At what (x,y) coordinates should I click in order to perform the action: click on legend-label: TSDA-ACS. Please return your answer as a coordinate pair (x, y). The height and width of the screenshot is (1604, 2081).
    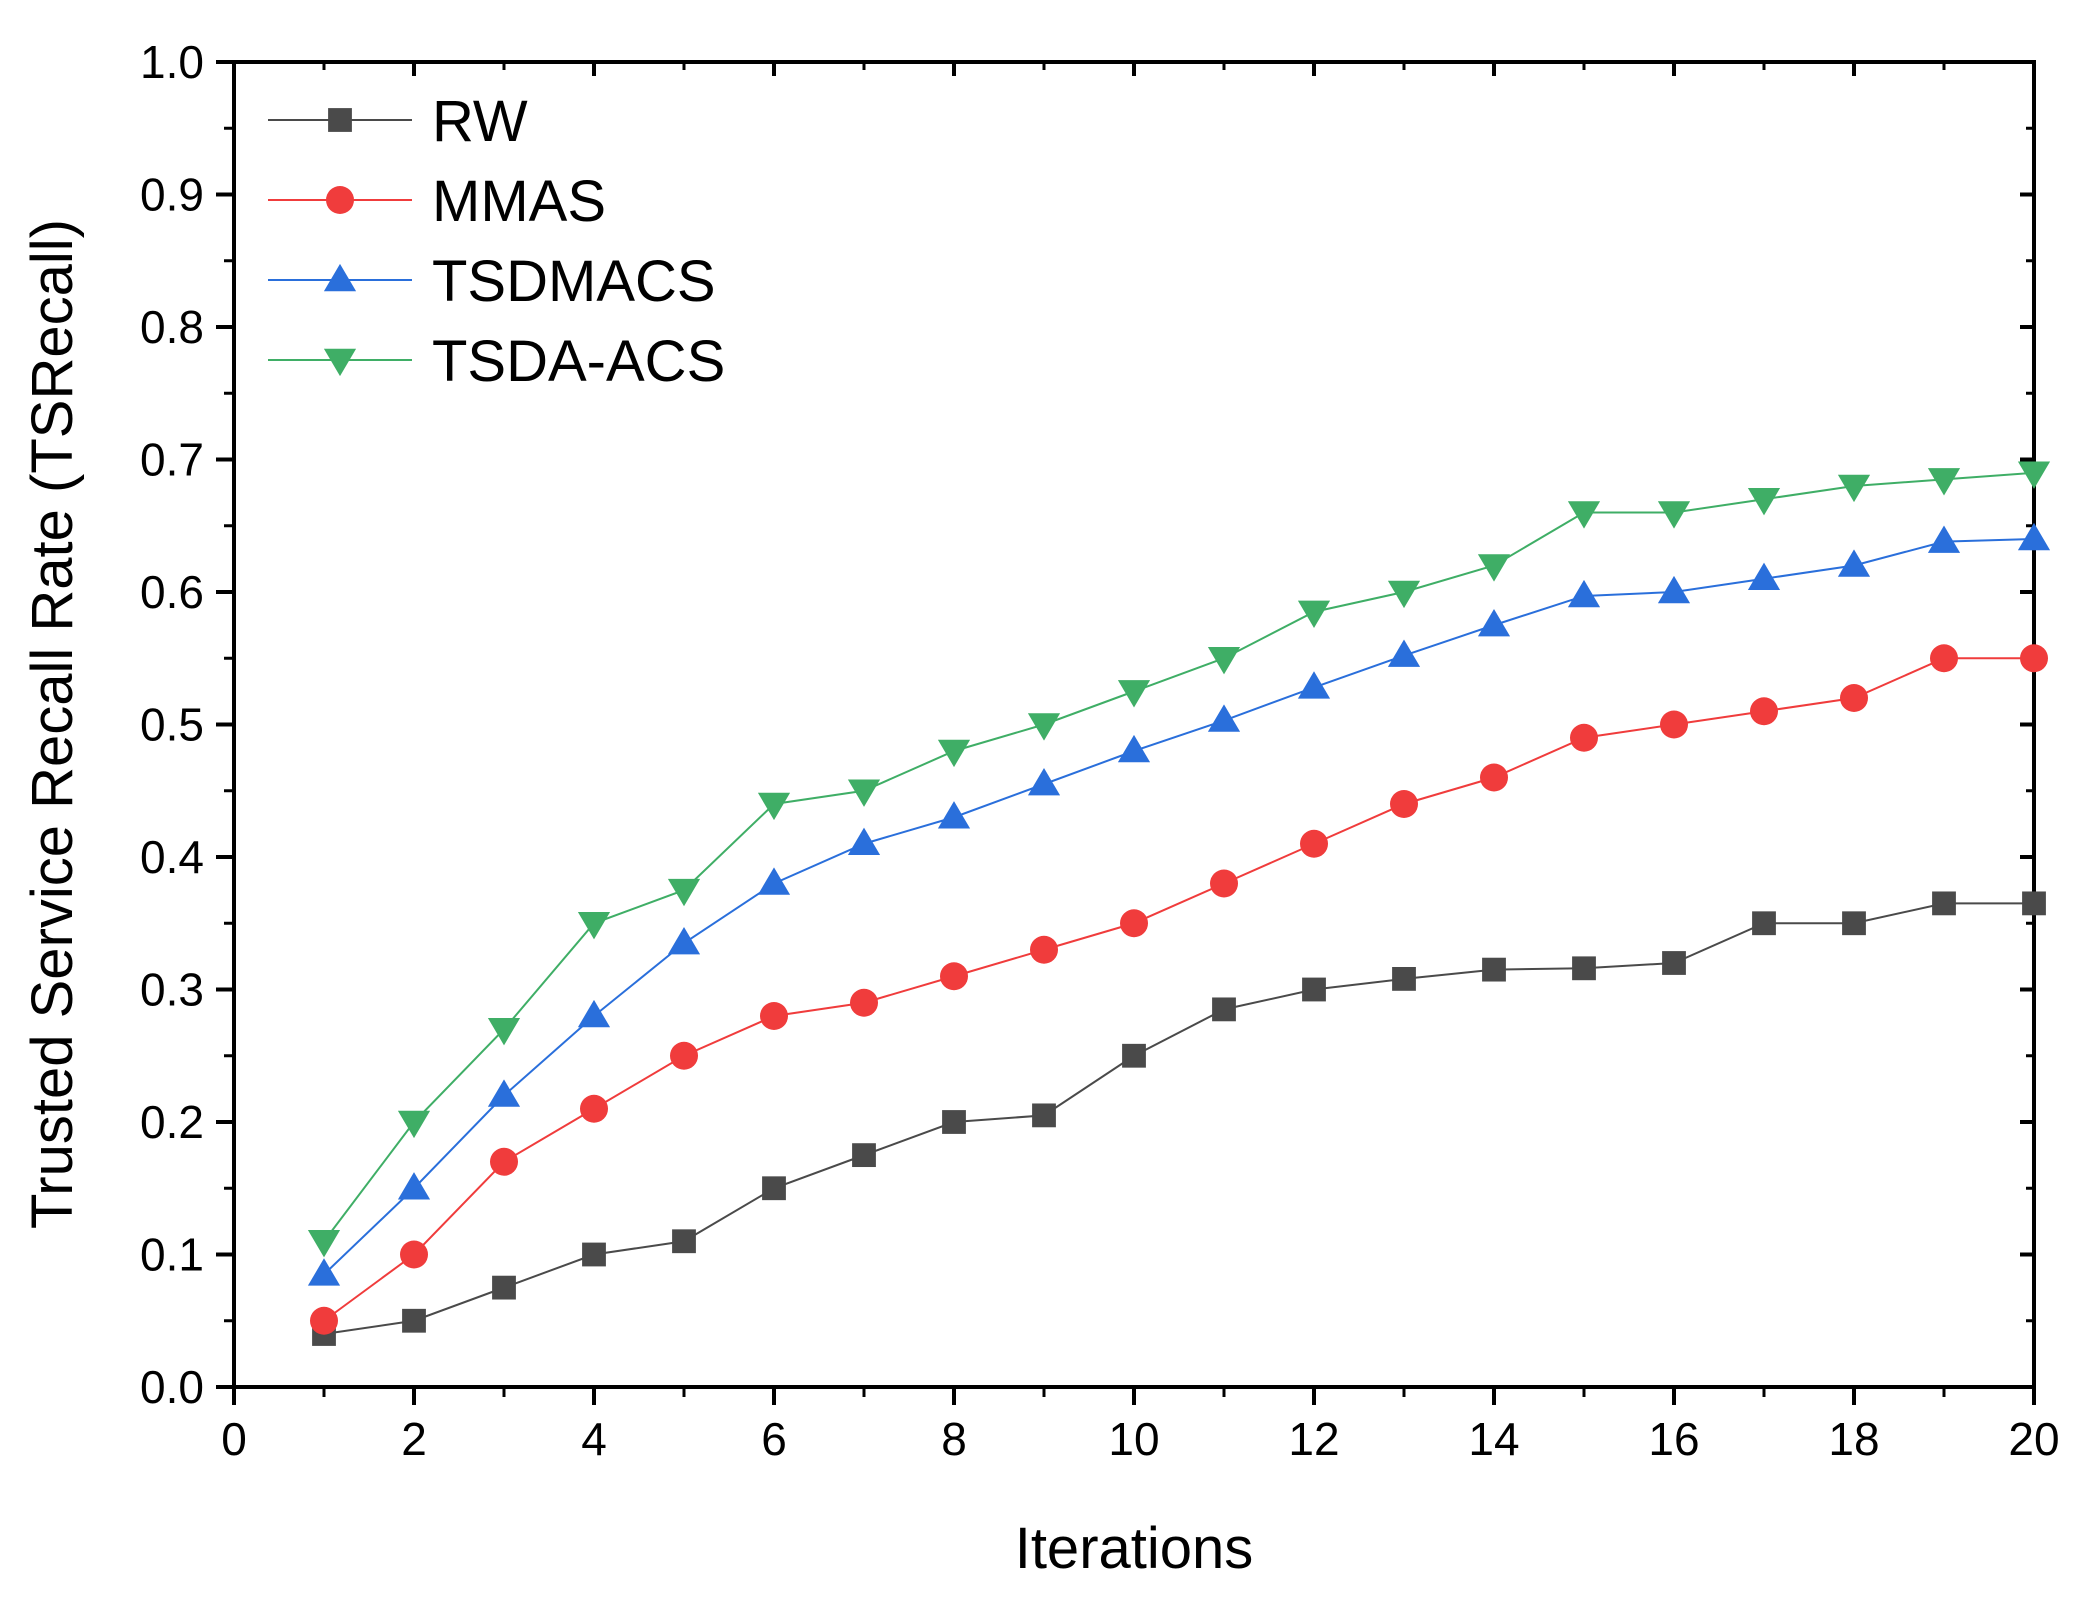
    Looking at the image, I should click on (578, 361).